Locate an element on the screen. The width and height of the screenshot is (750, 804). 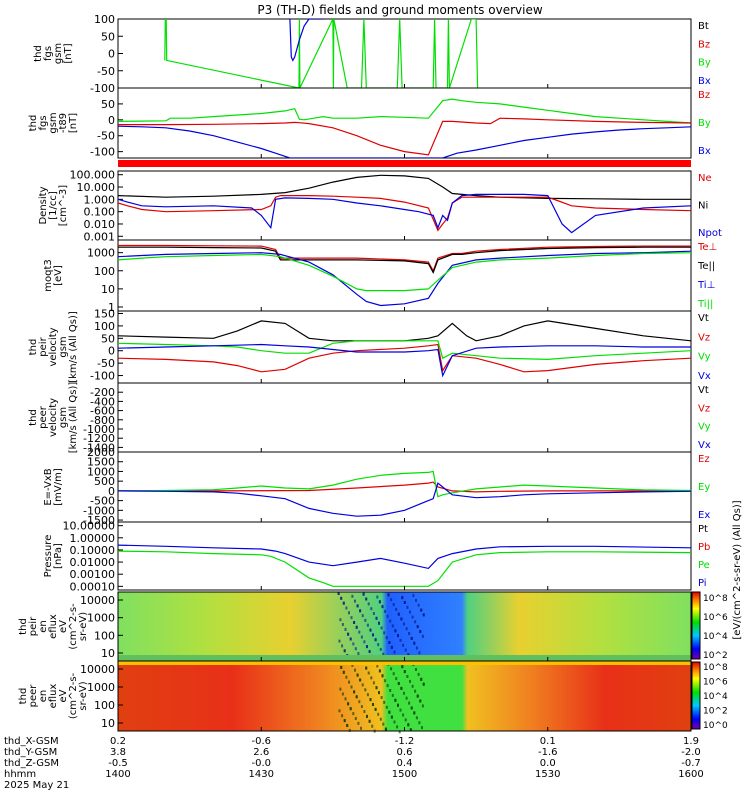
legend-Ez: Ez is located at coordinates (704, 459).